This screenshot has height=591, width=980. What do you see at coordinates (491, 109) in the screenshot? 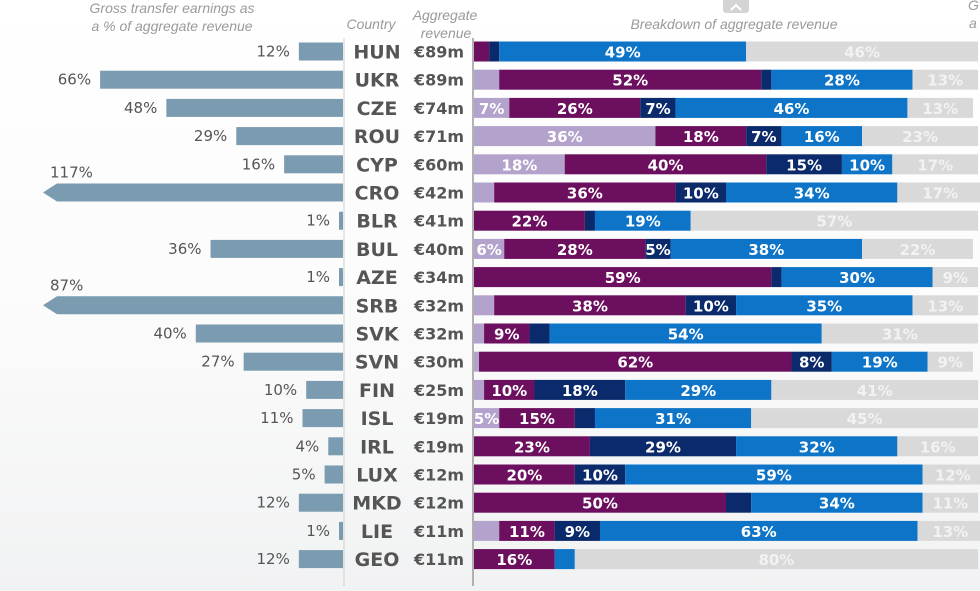
I see `segment-label-cze-light-purple: 7%` at bounding box center [491, 109].